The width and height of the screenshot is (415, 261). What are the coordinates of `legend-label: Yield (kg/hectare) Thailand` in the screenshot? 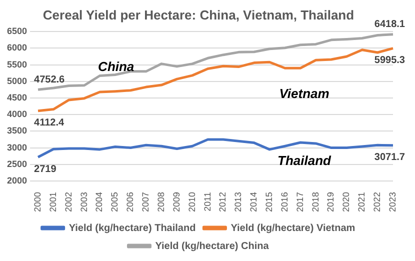 It's located at (132, 228).